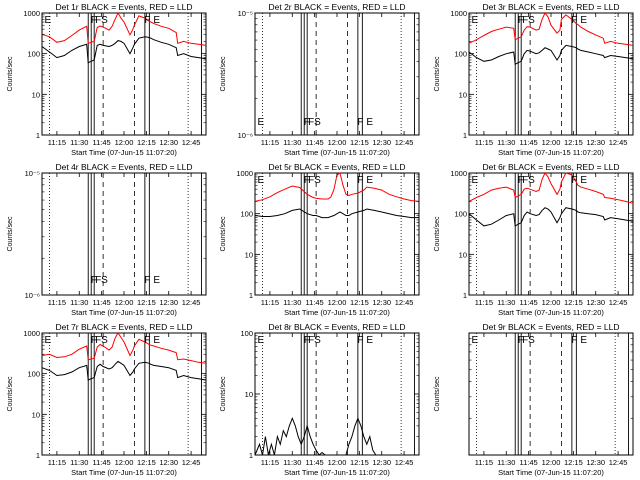 The width and height of the screenshot is (640, 480). Describe the element at coordinates (123, 327) in the screenshot. I see `chart-title: Det 7r BLACK = Events, RED = LLD` at that location.